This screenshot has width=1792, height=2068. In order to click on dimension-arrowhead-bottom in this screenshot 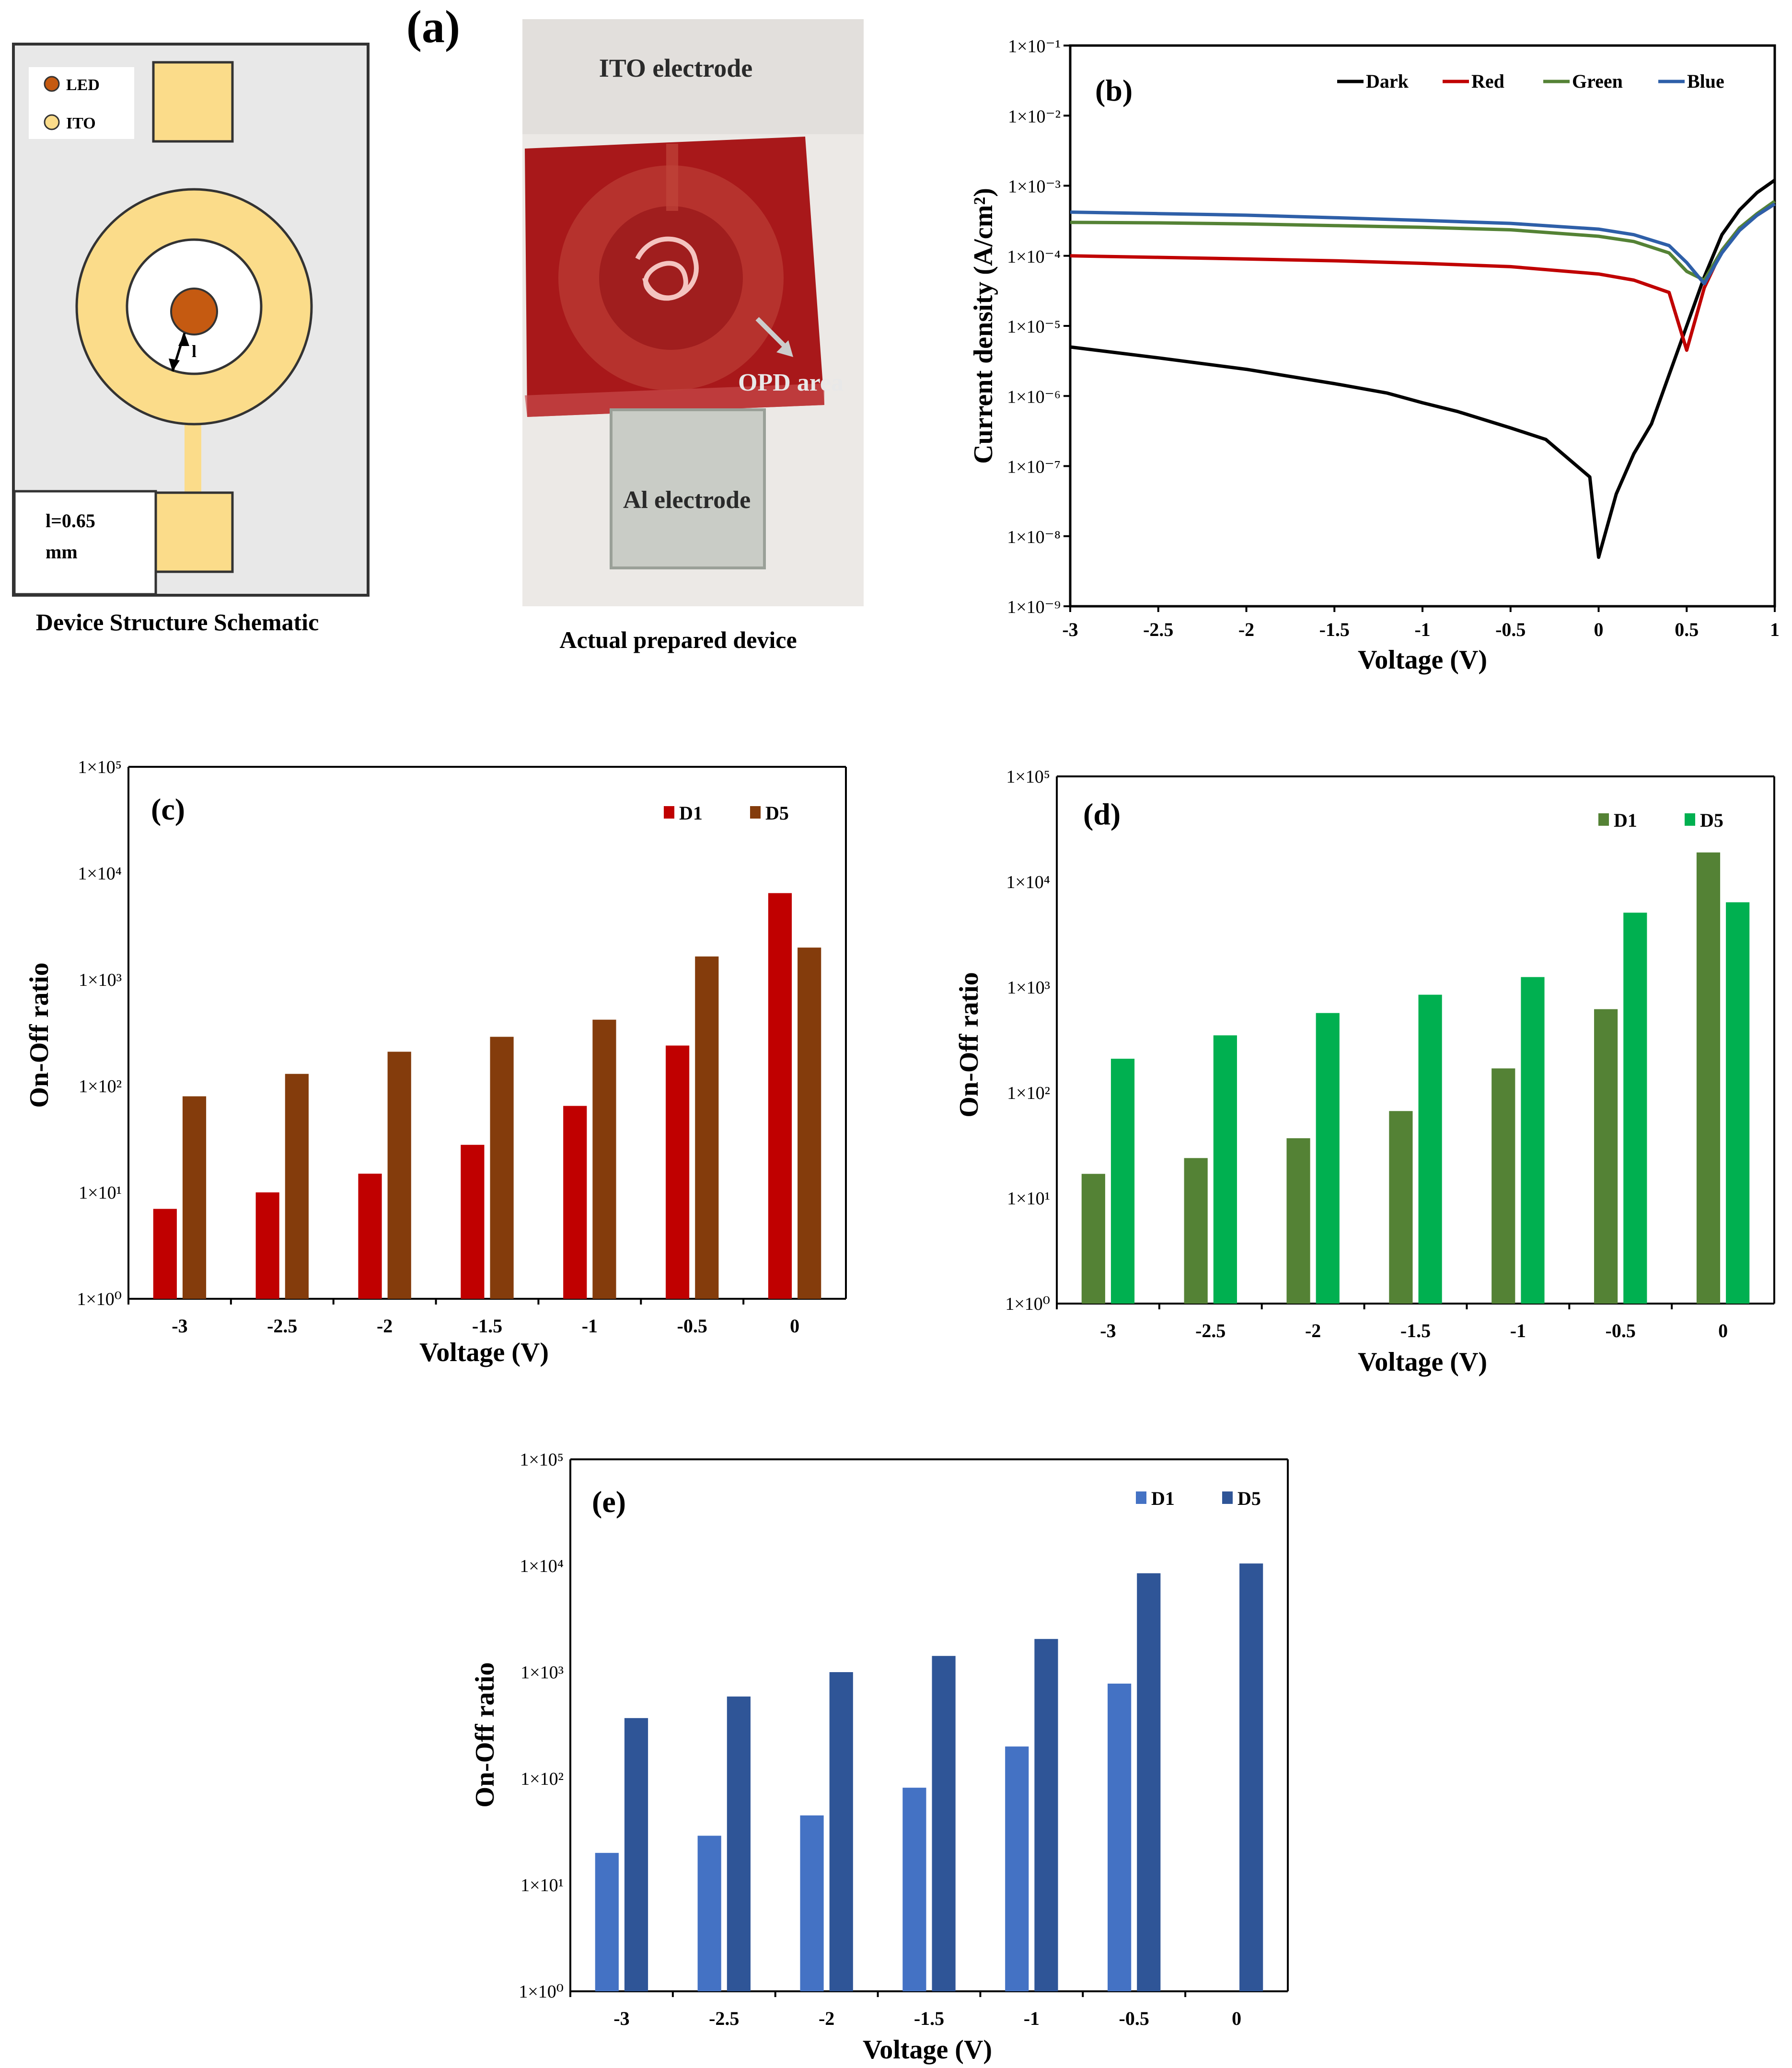, I will do `click(174, 364)`.